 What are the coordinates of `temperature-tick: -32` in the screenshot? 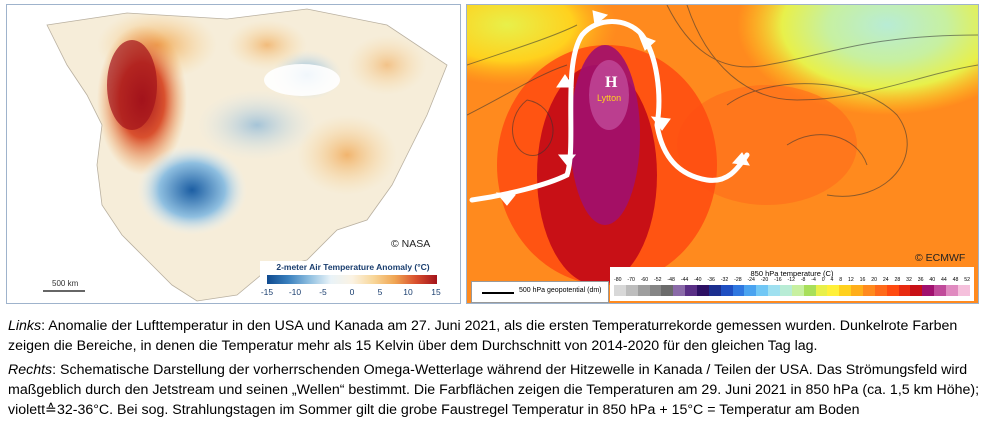 It's located at (724, 280).